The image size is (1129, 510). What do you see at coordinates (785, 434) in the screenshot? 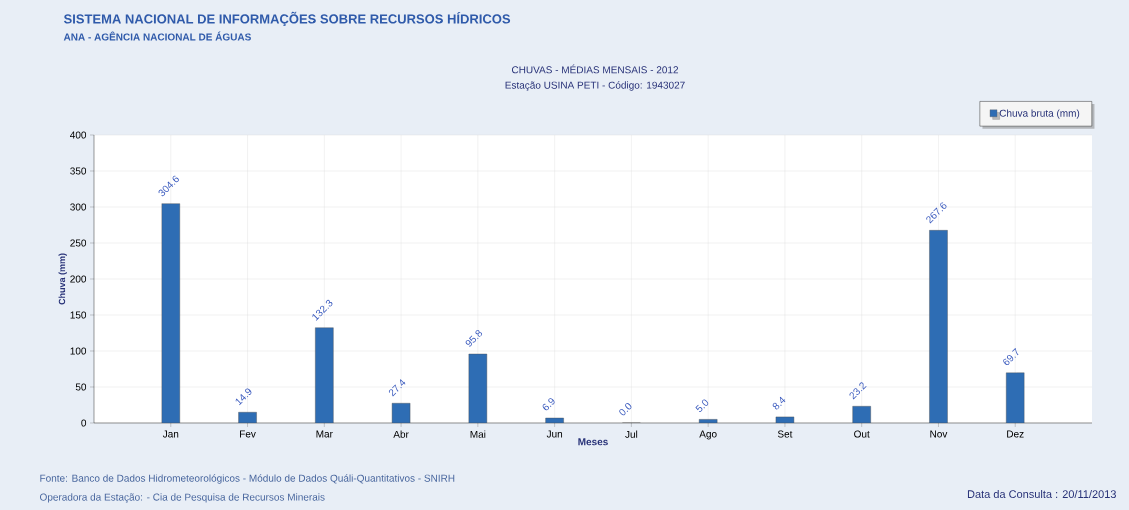
I see `x-tick-label: Set` at bounding box center [785, 434].